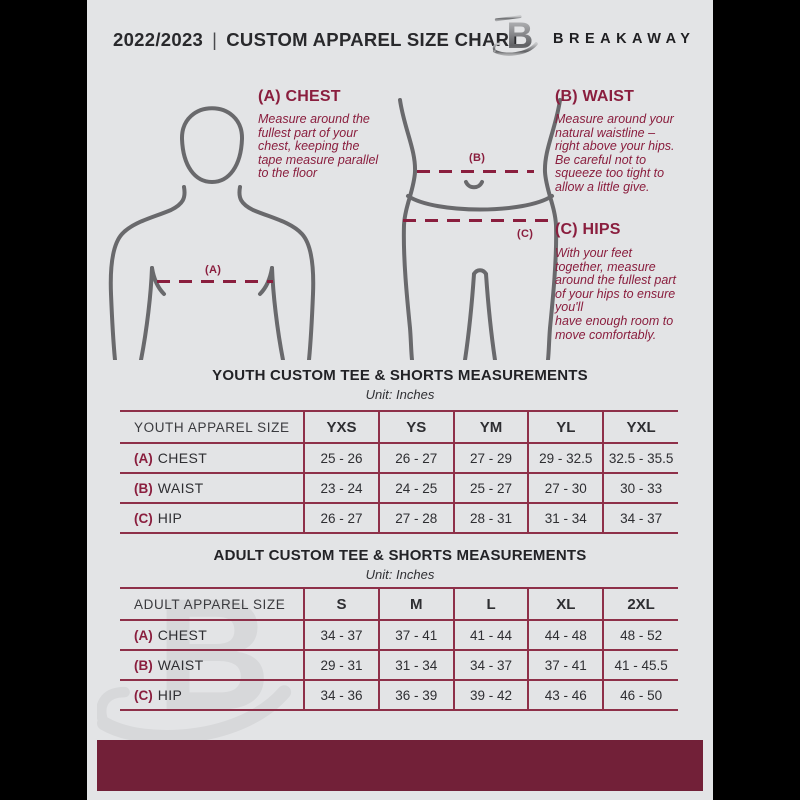 The image size is (800, 800). What do you see at coordinates (490, 604) in the screenshot?
I see `column-header: L` at bounding box center [490, 604].